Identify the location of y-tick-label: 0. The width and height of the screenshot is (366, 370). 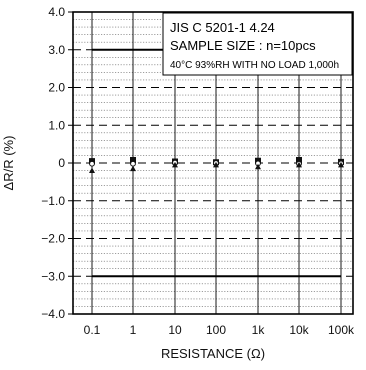
(61, 163).